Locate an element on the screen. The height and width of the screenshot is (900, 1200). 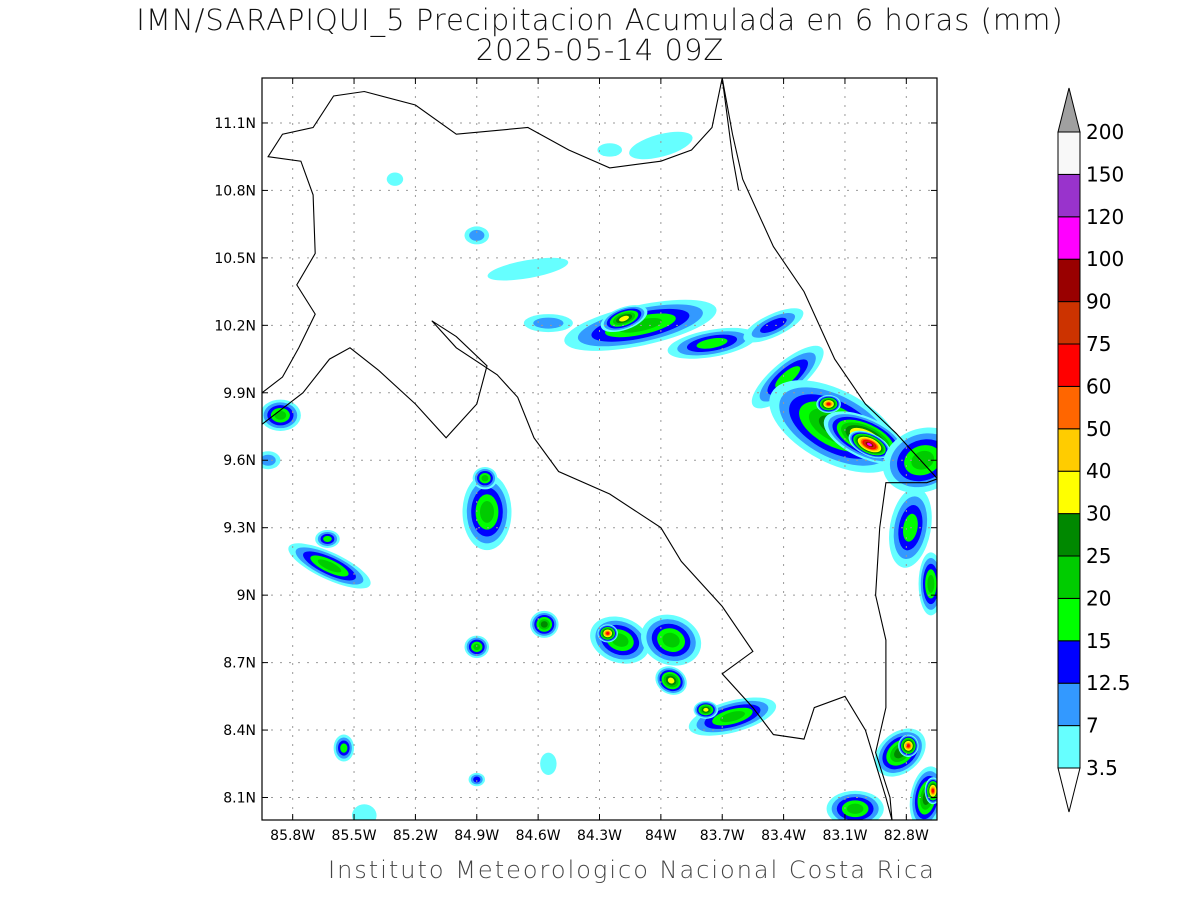
lon-tick-label: 83.7W is located at coordinates (722, 836).